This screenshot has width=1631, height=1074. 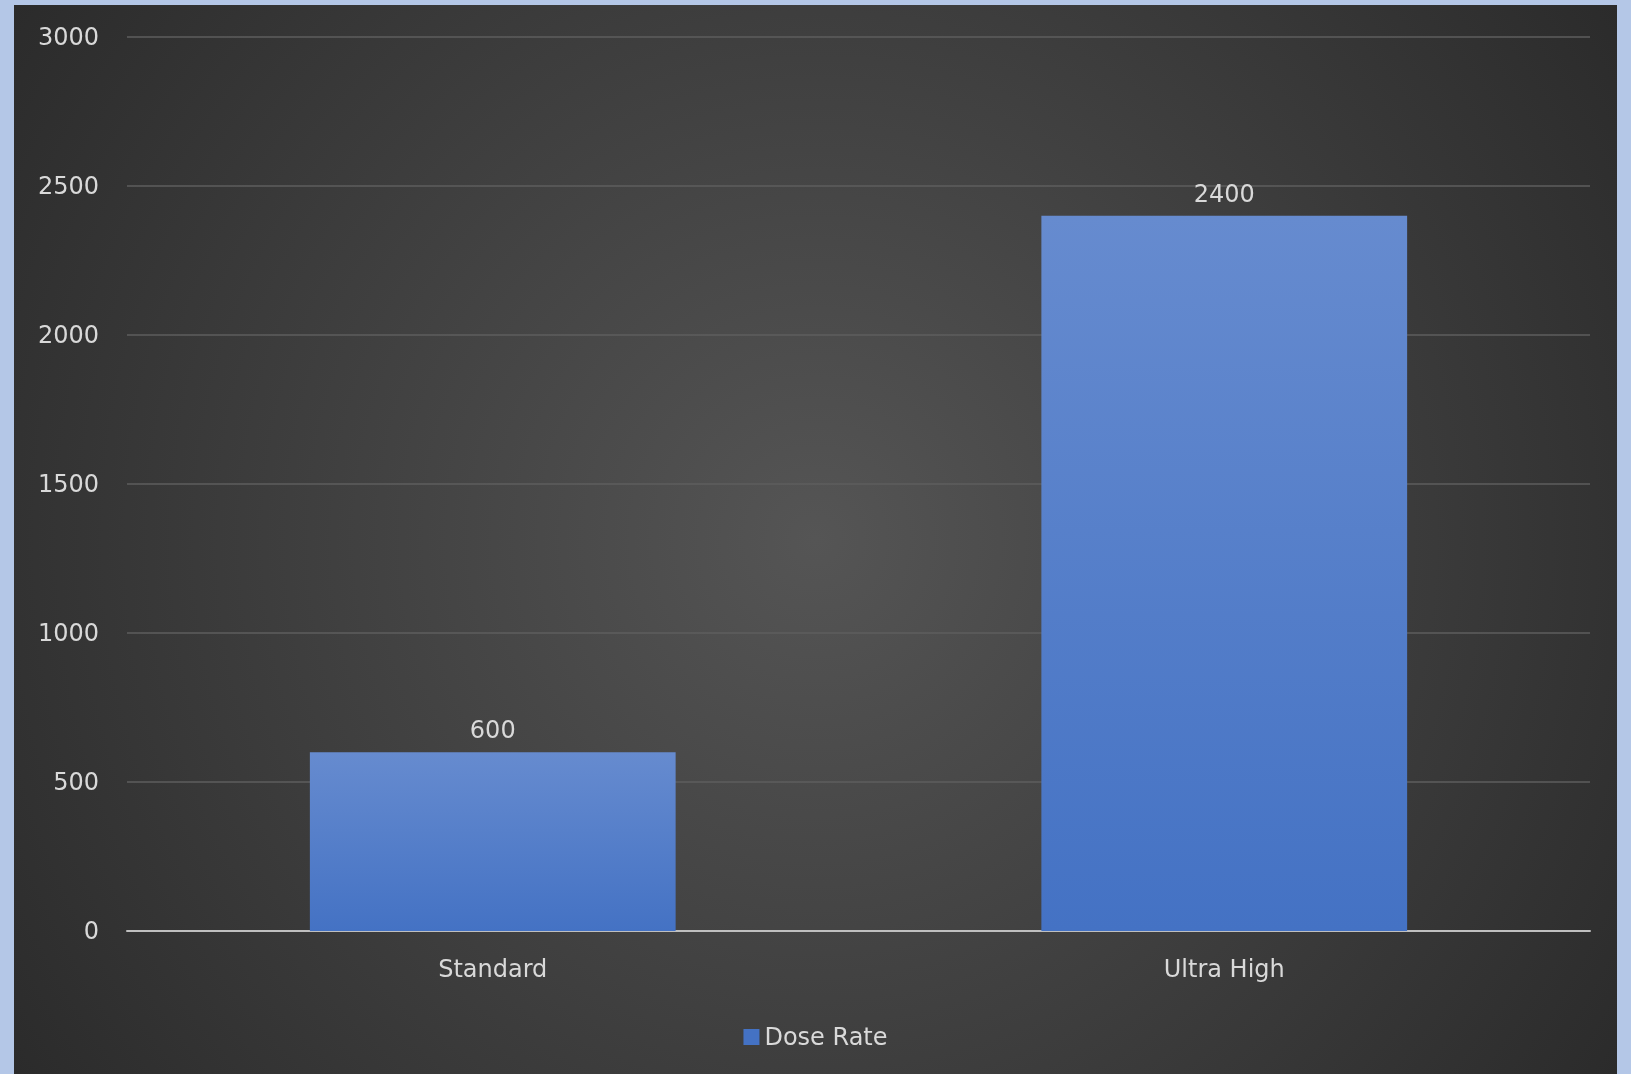 I want to click on y-tick-label: 3000, so click(x=68, y=37).